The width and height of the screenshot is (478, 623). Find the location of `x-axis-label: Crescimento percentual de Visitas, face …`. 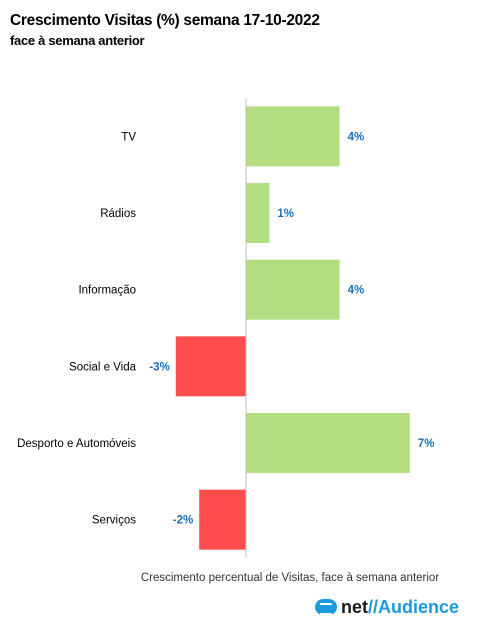

x-axis-label: Crescimento percentual de Visitas, face … is located at coordinates (290, 578).